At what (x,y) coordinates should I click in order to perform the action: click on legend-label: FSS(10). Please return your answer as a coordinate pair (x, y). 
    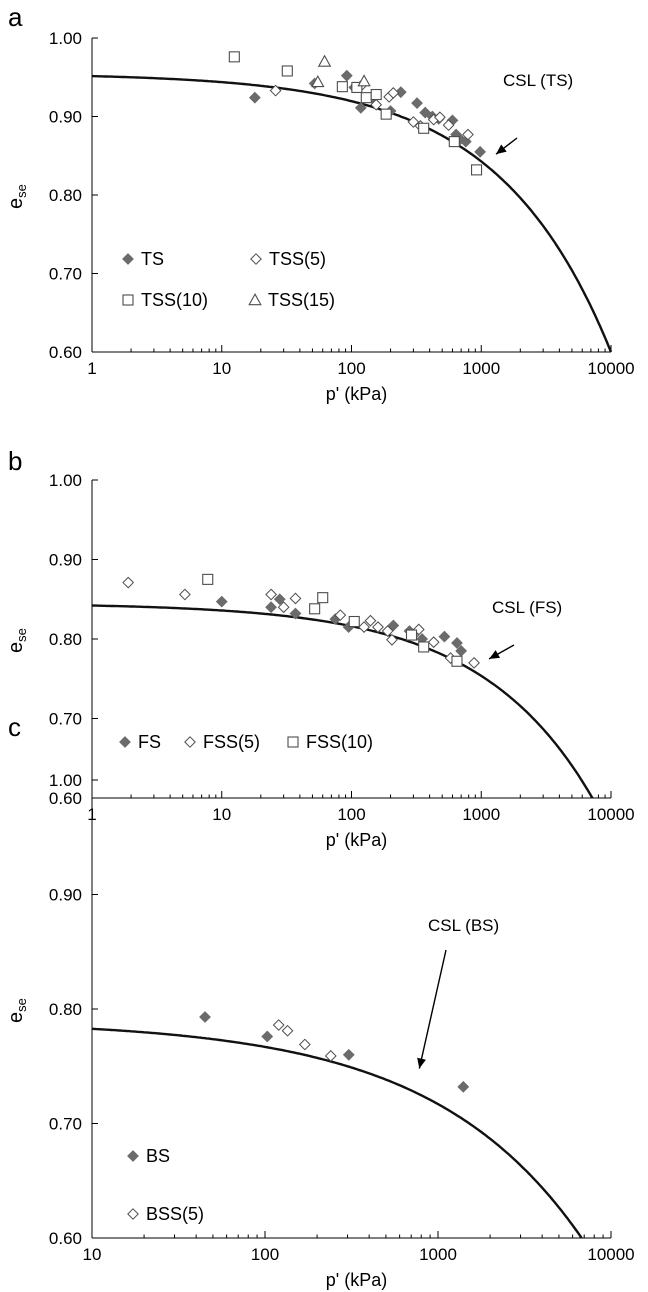
    Looking at the image, I should click on (339, 742).